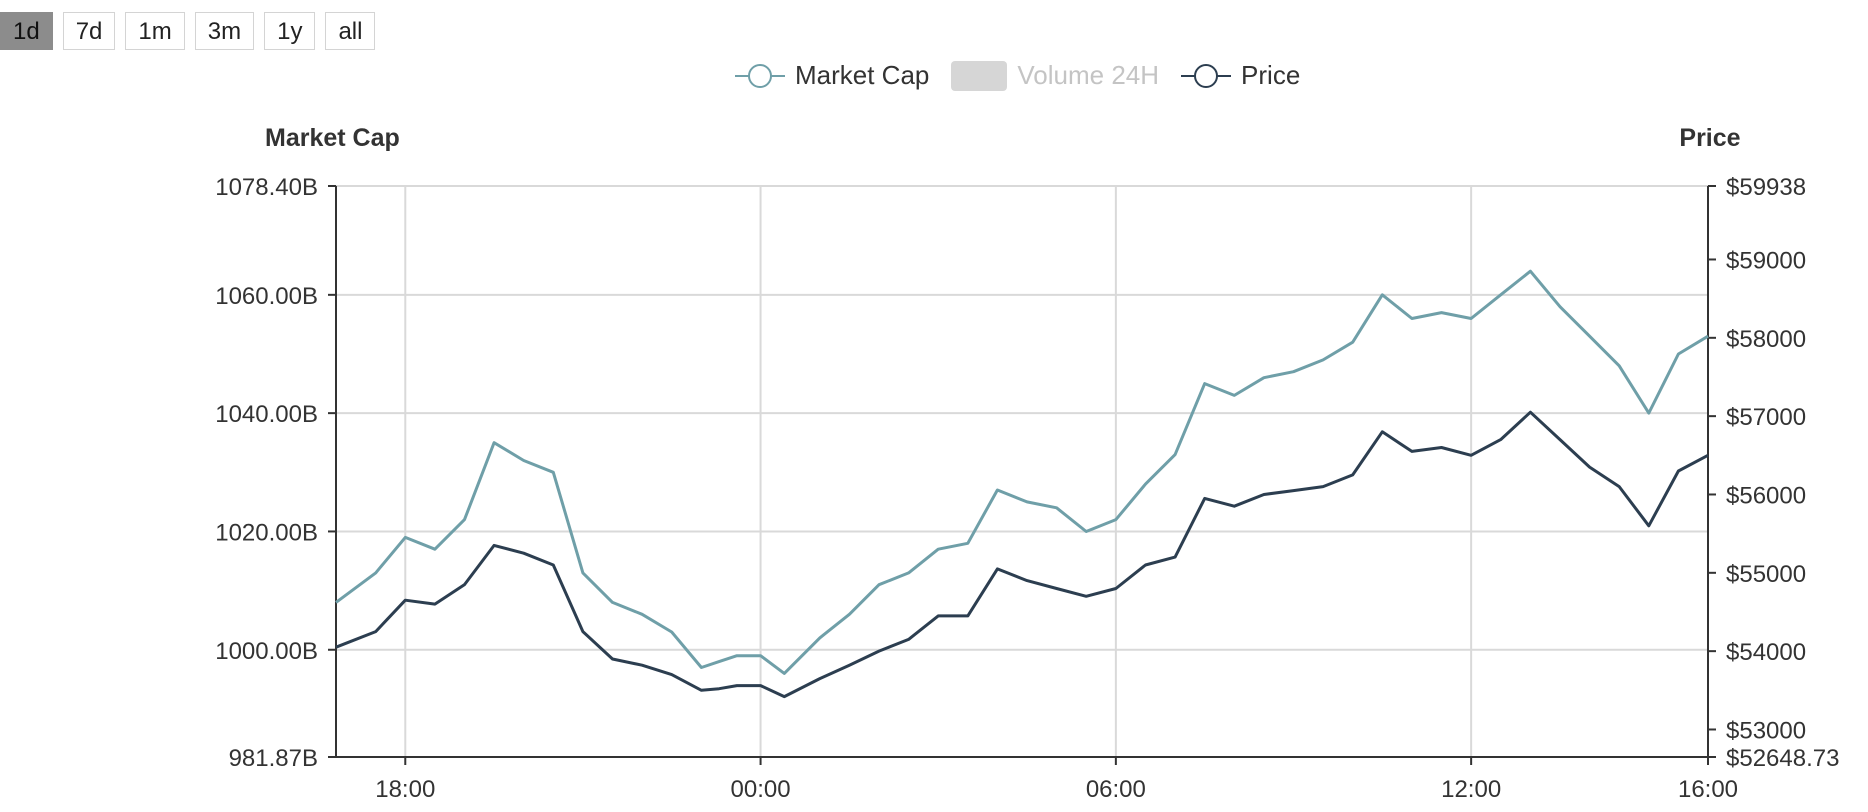 The height and width of the screenshot is (812, 1868). What do you see at coordinates (266, 532) in the screenshot?
I see `left-tick-label: 1020.00B` at bounding box center [266, 532].